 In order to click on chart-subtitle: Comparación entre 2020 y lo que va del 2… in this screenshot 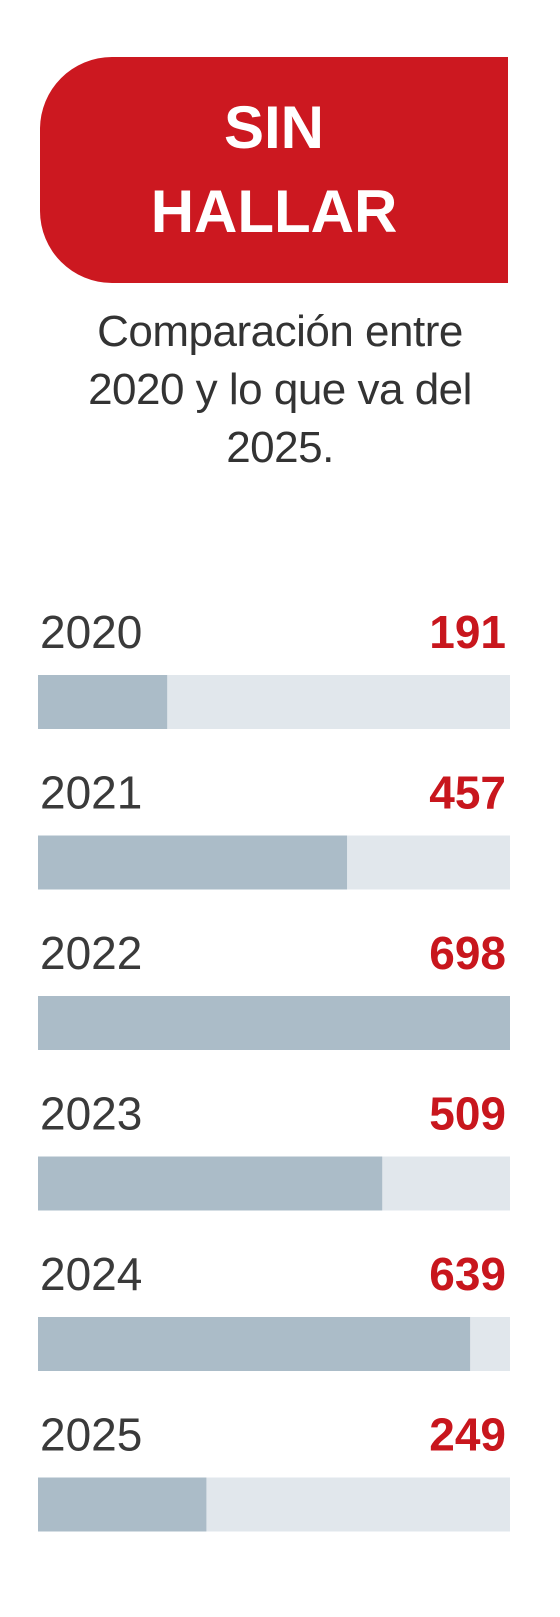, I will do `click(280, 389)`.